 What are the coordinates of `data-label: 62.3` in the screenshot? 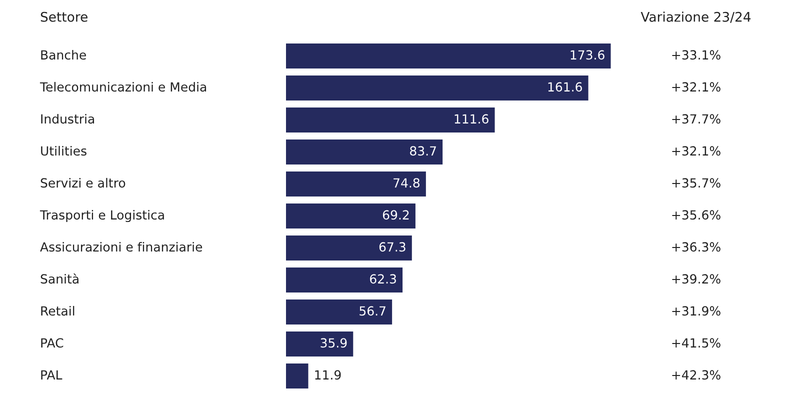 It's located at (383, 279).